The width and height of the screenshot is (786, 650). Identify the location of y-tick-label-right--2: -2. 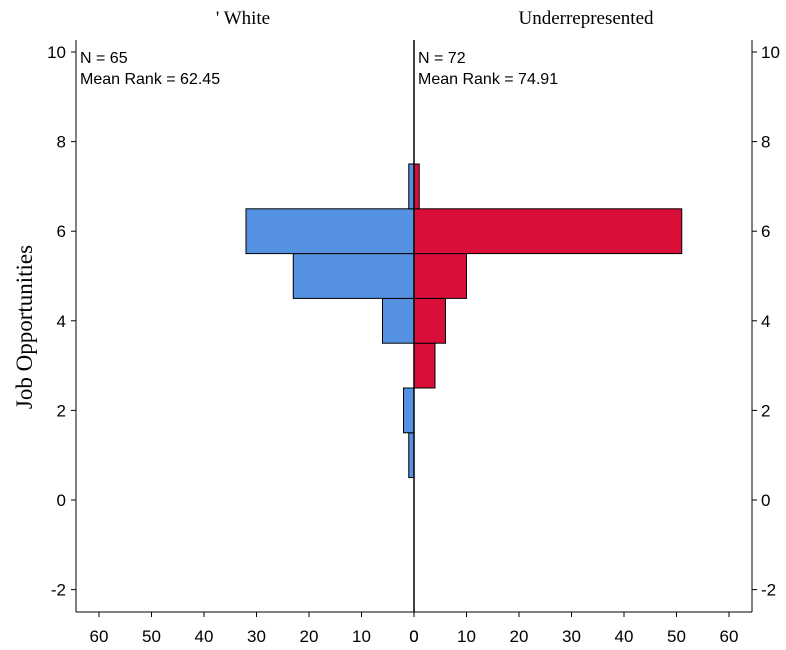
(768, 590).